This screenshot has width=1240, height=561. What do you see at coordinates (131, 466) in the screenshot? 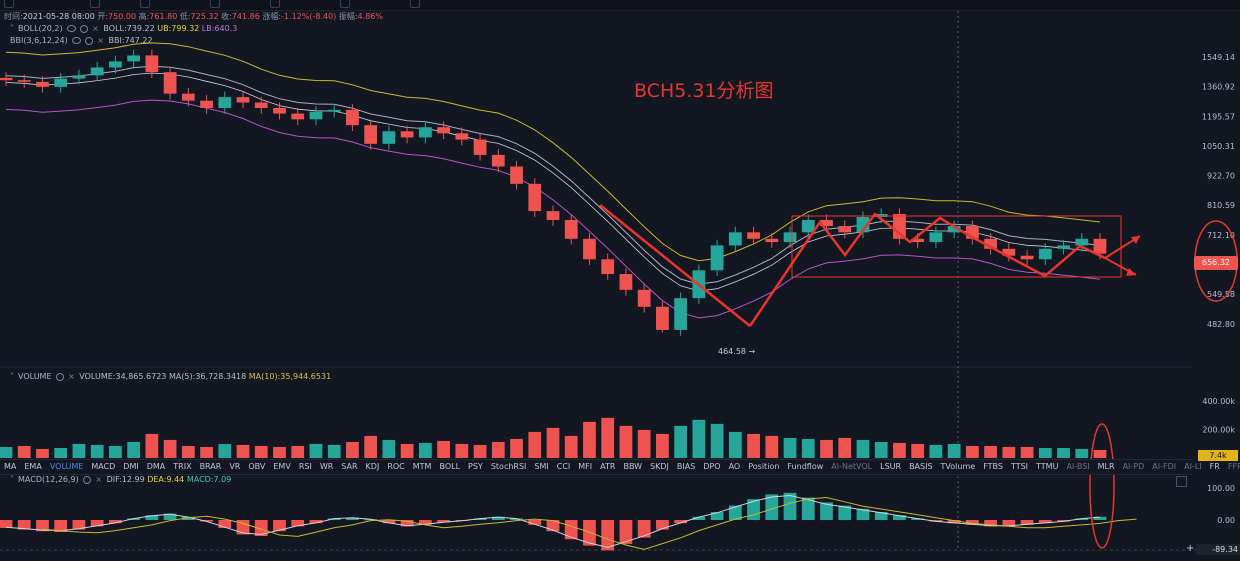
I see `tab-dmi: DMI` at bounding box center [131, 466].